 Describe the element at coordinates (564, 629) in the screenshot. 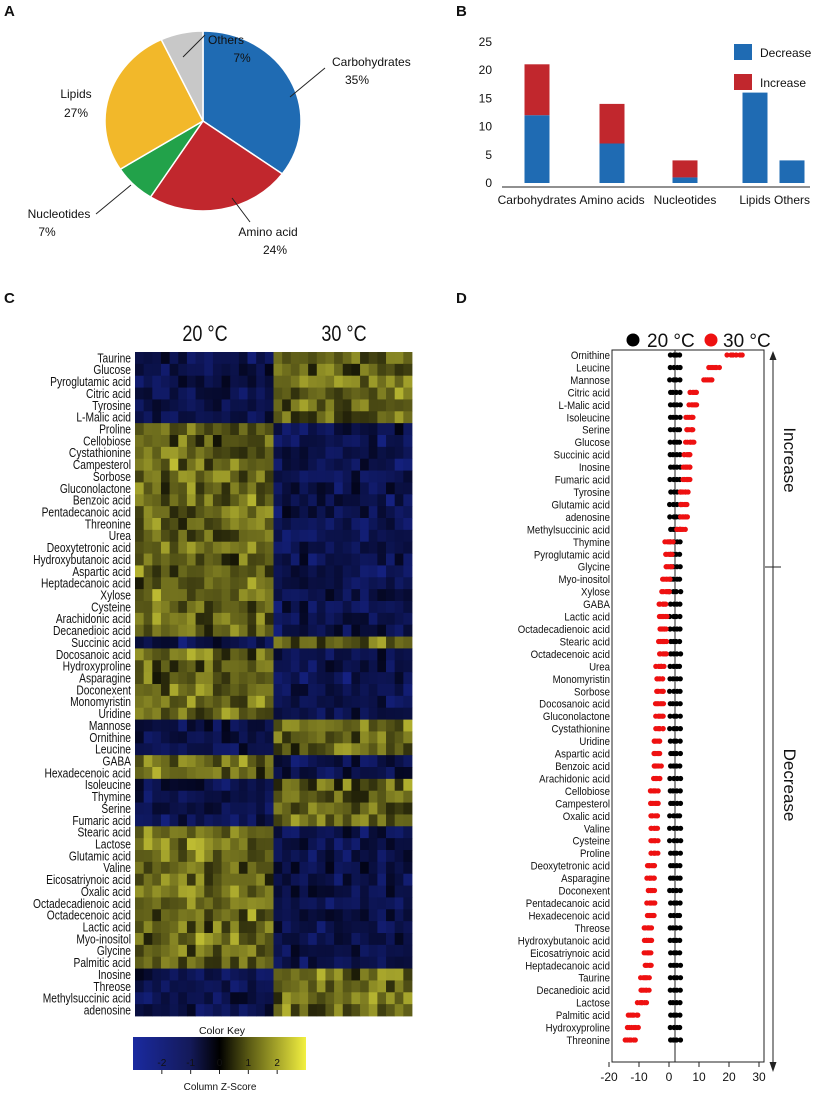

I see `dot-row-label: Octadecadienoic acid` at that location.